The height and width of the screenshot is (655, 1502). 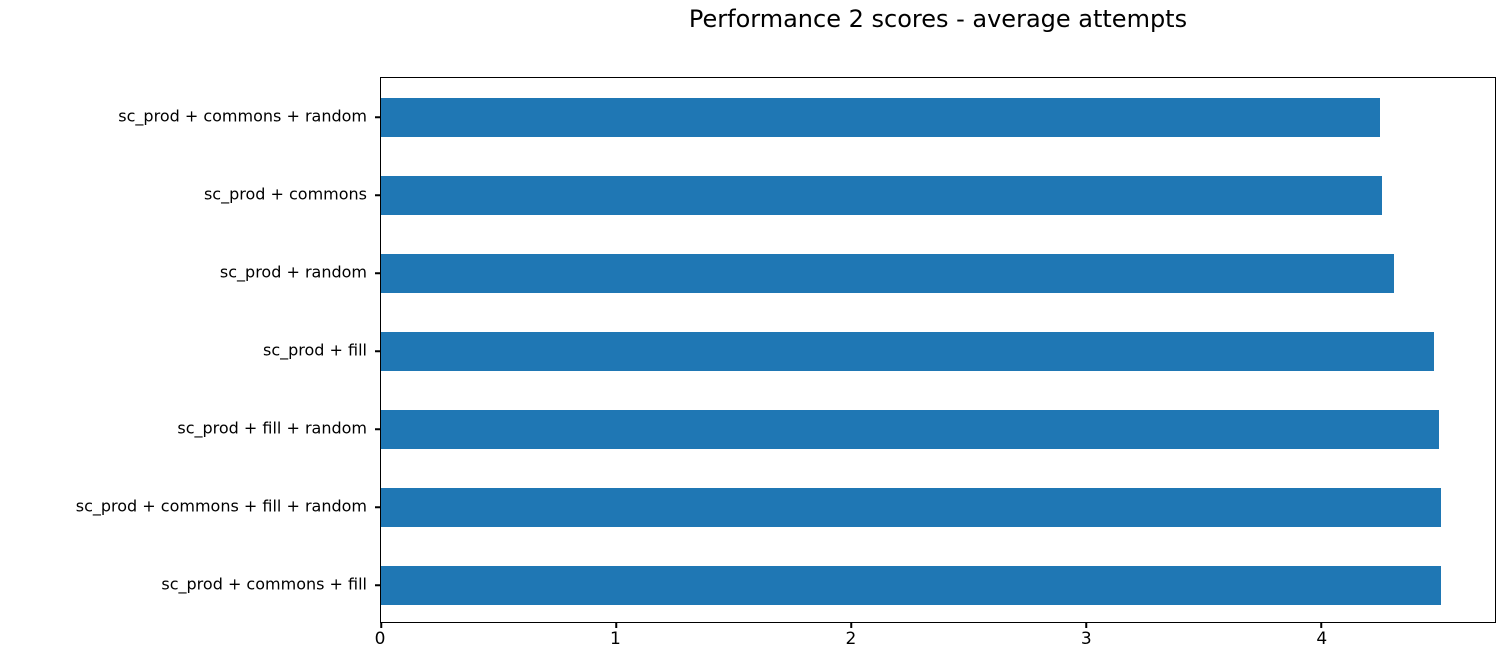 I want to click on y-tick-label: sc_prod + commons + fill + random, so click(x=221, y=506).